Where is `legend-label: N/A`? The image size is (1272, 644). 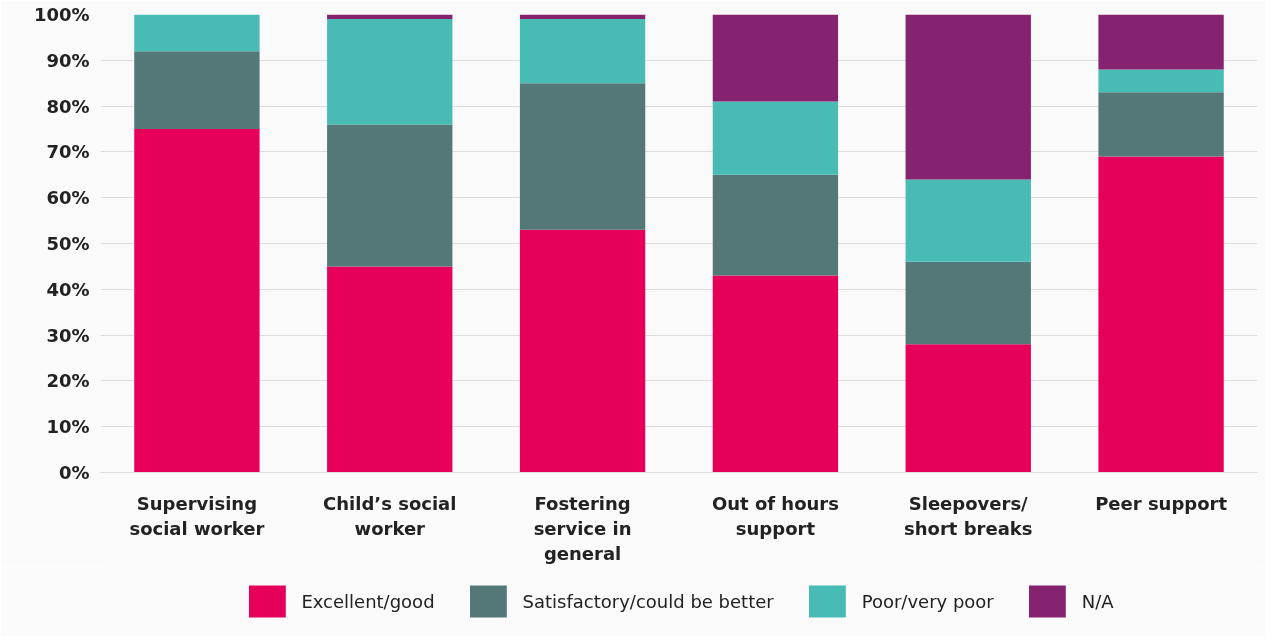 legend-label: N/A is located at coordinates (1097, 601).